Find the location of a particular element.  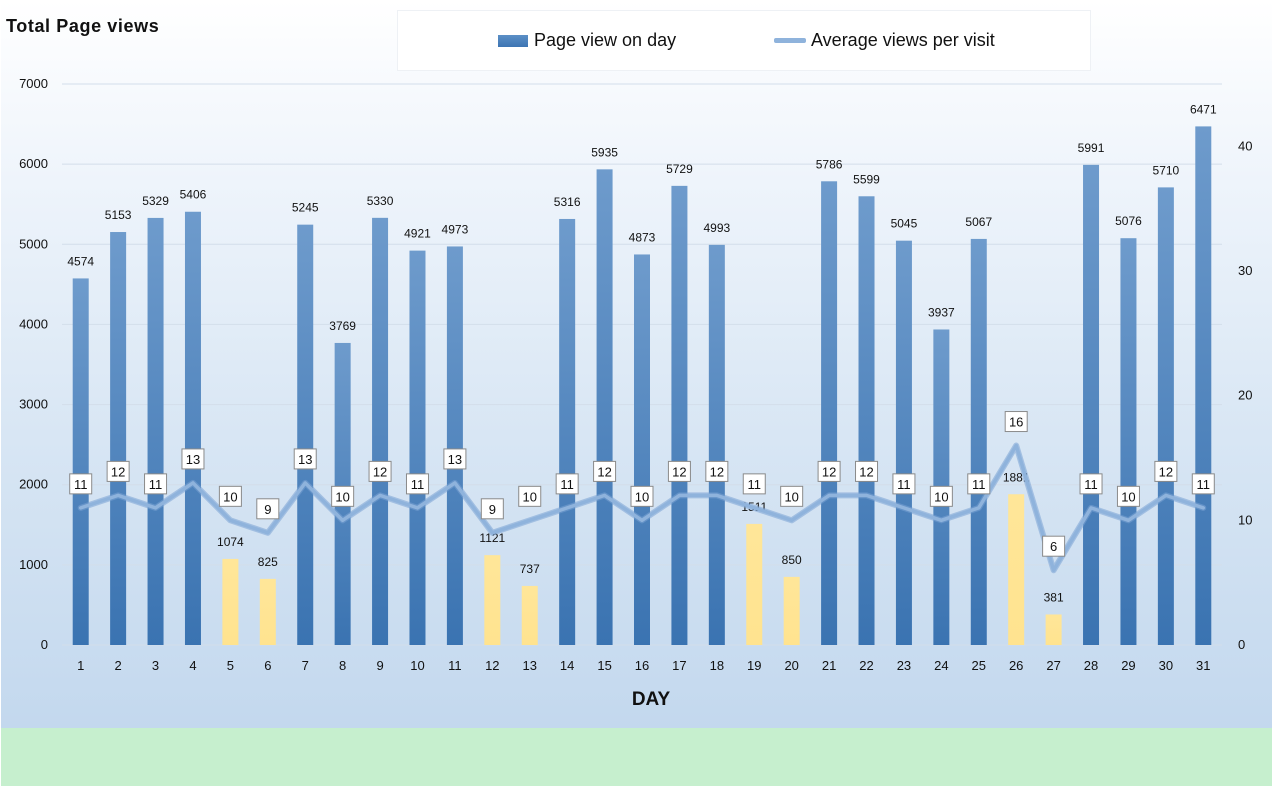

bar-data-label: 5045 is located at coordinates (904, 224).